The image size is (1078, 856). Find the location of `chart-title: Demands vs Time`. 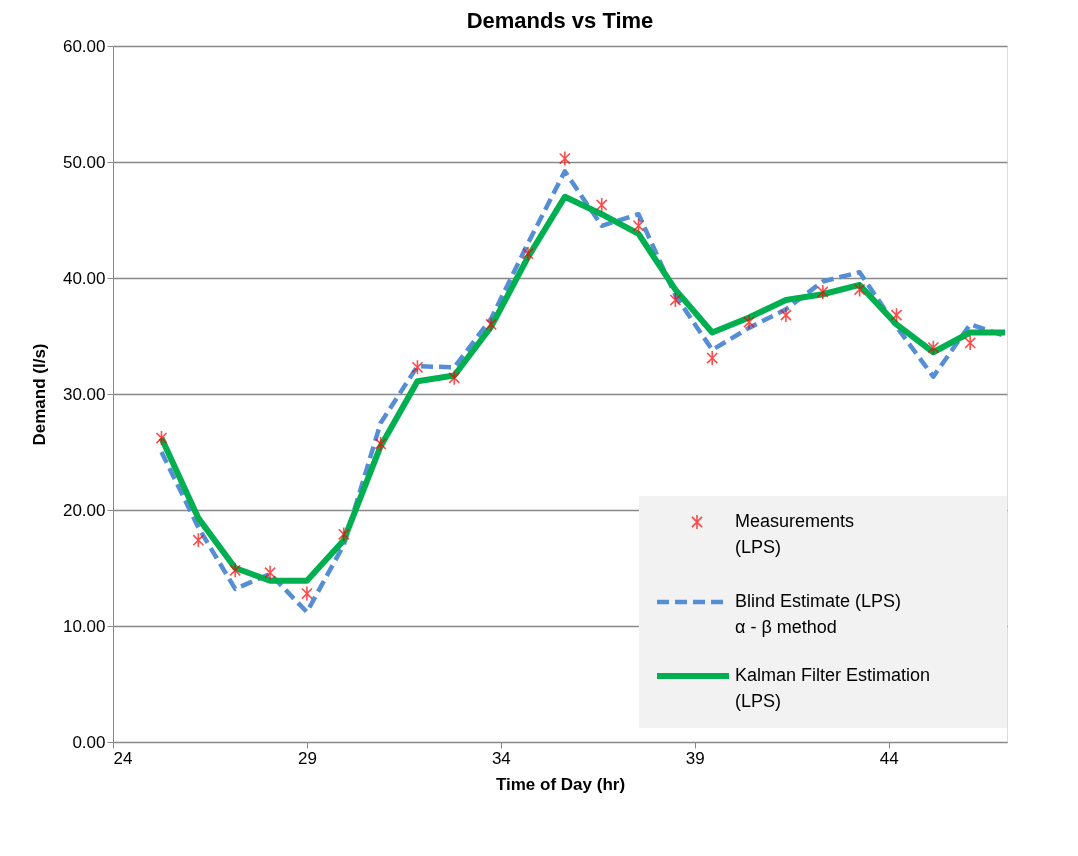

chart-title: Demands vs Time is located at coordinates (560, 20).